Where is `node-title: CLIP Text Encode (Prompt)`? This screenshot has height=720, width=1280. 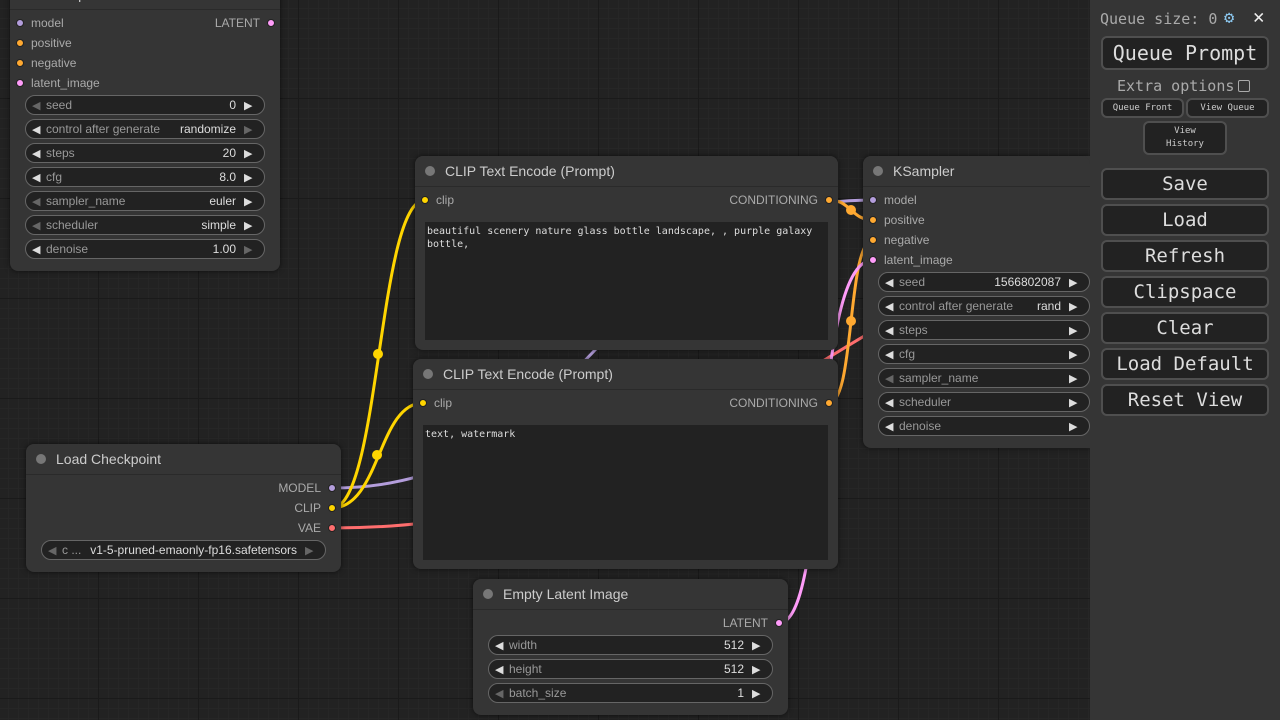 node-title: CLIP Text Encode (Prompt) is located at coordinates (626, 171).